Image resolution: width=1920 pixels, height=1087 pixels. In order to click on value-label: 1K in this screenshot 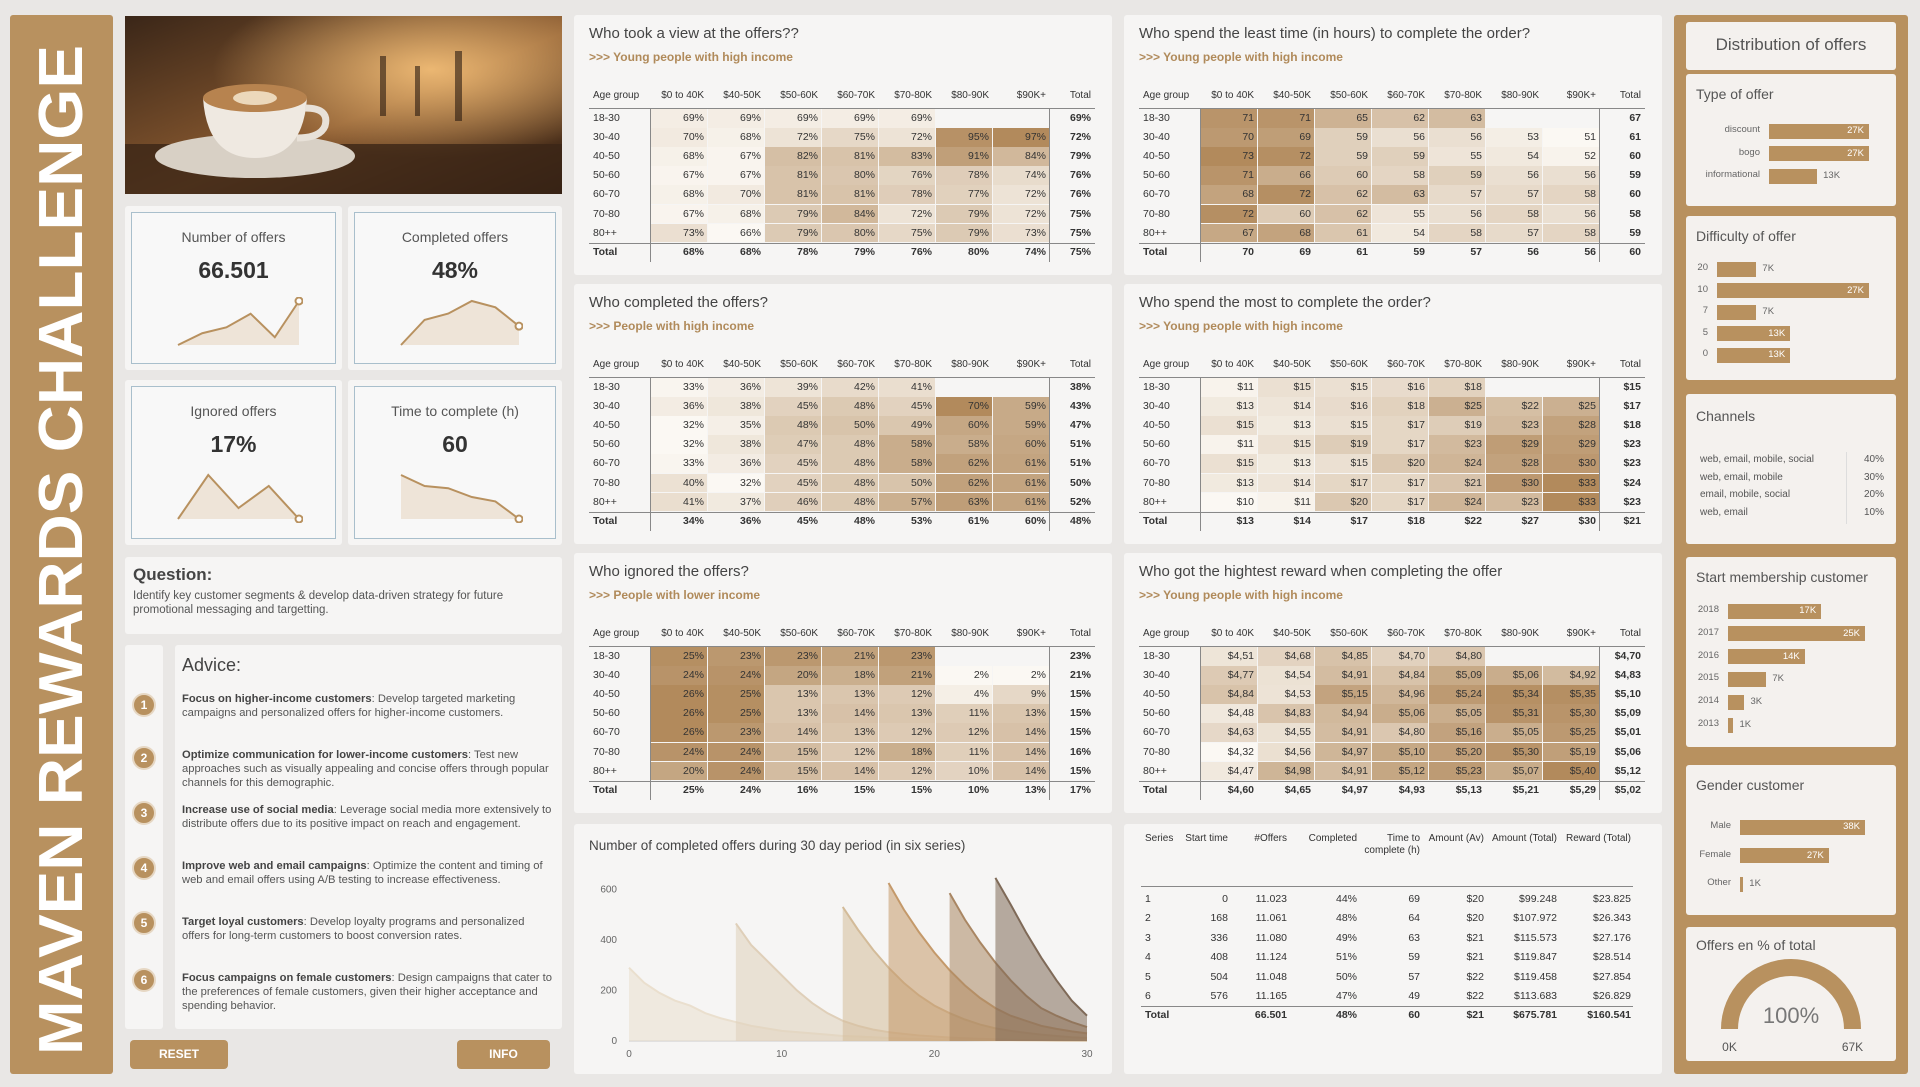, I will do `click(1745, 724)`.